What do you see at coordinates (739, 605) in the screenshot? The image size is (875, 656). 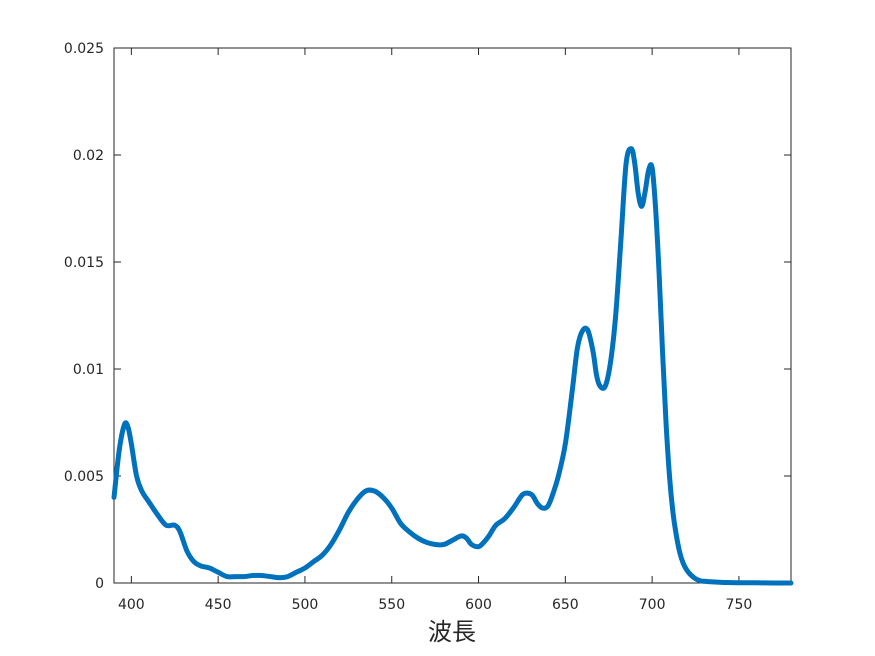 I see `x-tick-label: 750` at bounding box center [739, 605].